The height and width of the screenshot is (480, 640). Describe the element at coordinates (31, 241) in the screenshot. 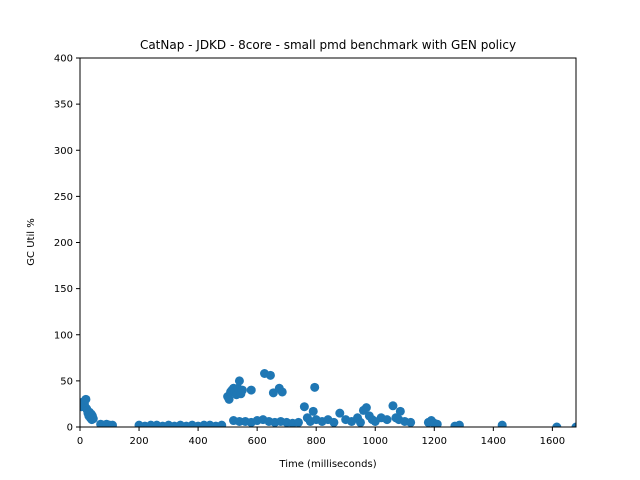

I see `y-axis-title: GC Util %` at that location.